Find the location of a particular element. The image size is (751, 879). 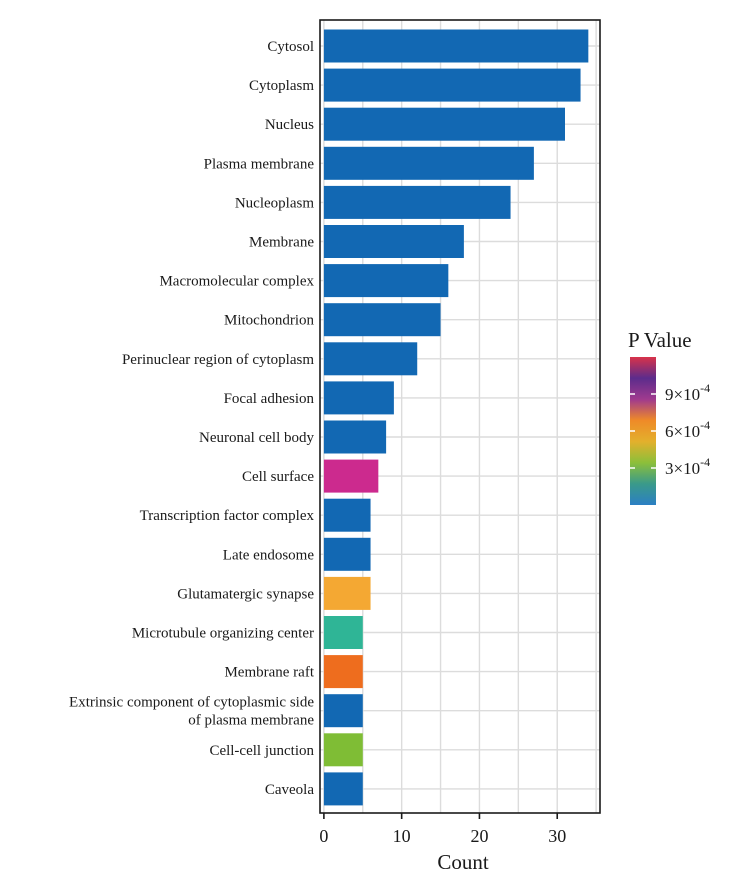

category-label: Mitochondrion is located at coordinates (269, 321).